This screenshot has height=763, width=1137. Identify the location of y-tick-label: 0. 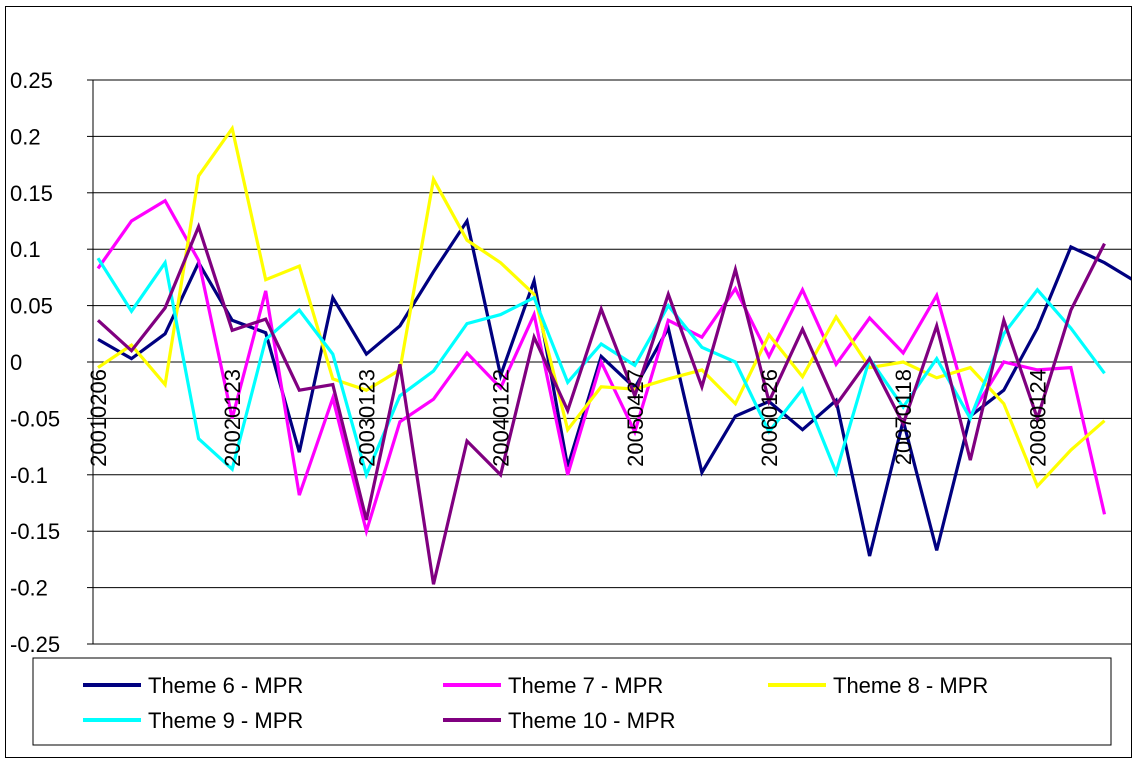
(16, 362).